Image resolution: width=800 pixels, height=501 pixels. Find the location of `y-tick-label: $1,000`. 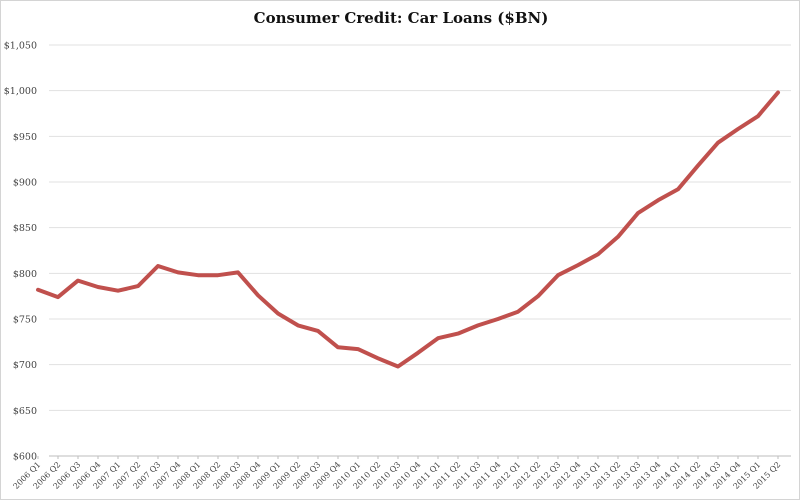

y-tick-label: $1,000 is located at coordinates (20, 91).